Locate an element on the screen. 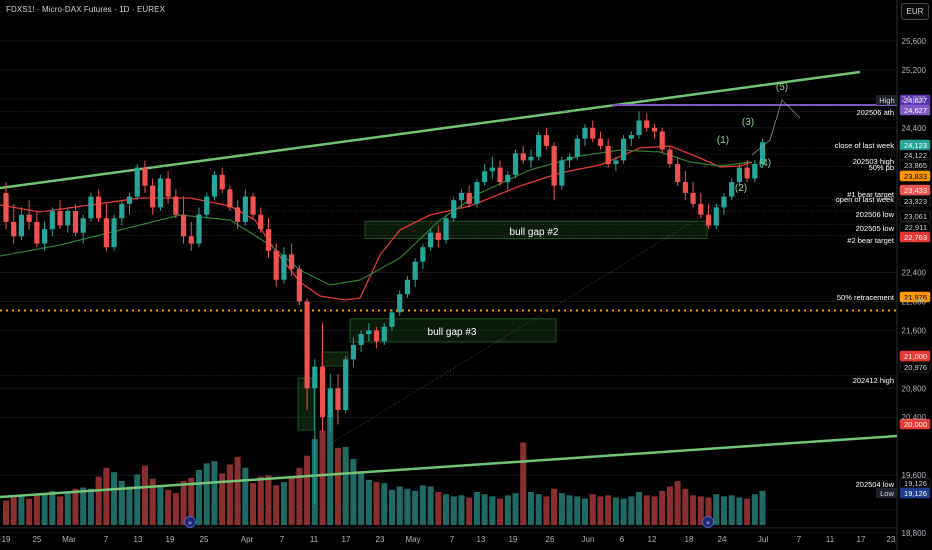 This screenshot has height=550, width=932. price-axis-tick: 22,400 is located at coordinates (914, 273).